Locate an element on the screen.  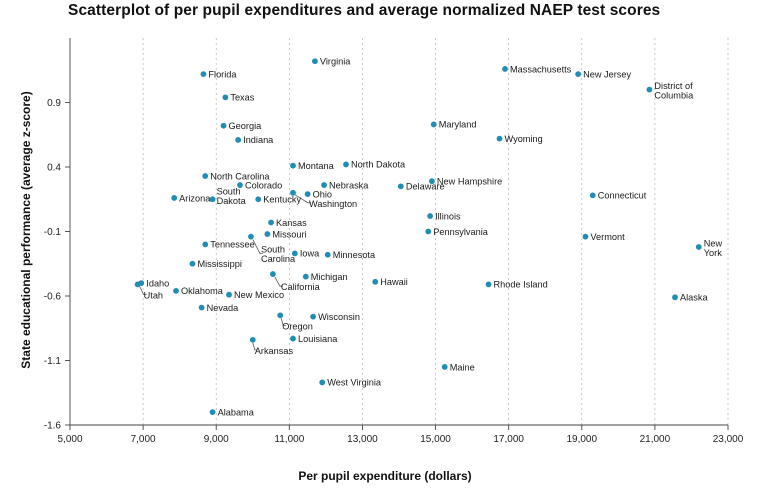
y-tick-label: 0.4 is located at coordinates (54, 168).